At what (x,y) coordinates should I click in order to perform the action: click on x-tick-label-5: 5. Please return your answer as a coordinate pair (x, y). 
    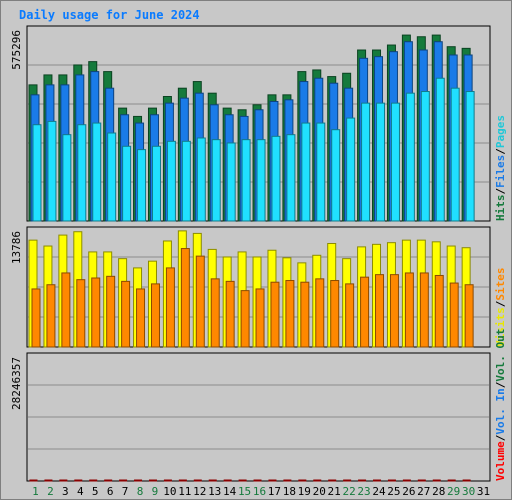
    Looking at the image, I should click on (95, 491).